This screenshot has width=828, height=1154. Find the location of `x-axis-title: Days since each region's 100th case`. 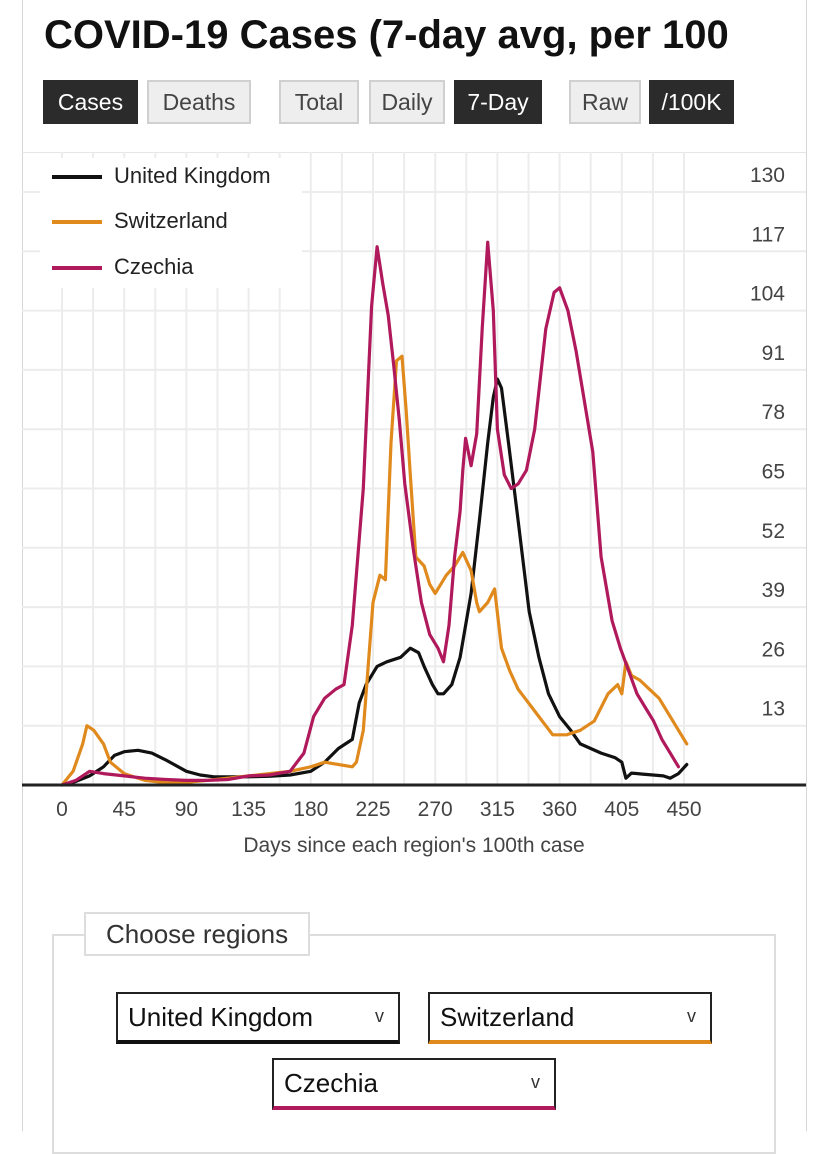

x-axis-title: Days since each region's 100th case is located at coordinates (414, 845).